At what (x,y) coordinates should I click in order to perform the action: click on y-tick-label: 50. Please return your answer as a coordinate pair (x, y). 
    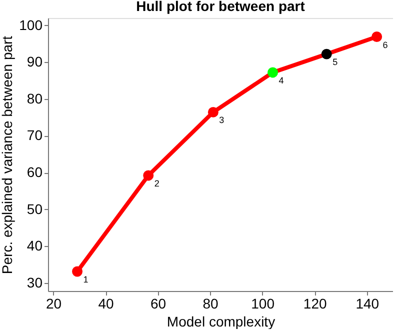
    Looking at the image, I should click on (34, 208).